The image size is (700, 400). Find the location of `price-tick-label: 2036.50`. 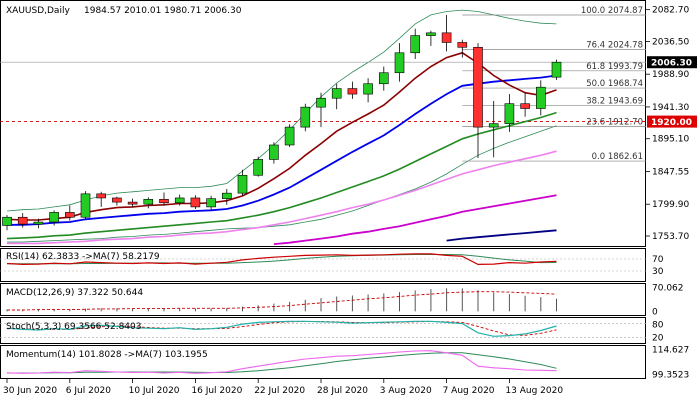

price-tick-label: 2036.50 is located at coordinates (670, 42).